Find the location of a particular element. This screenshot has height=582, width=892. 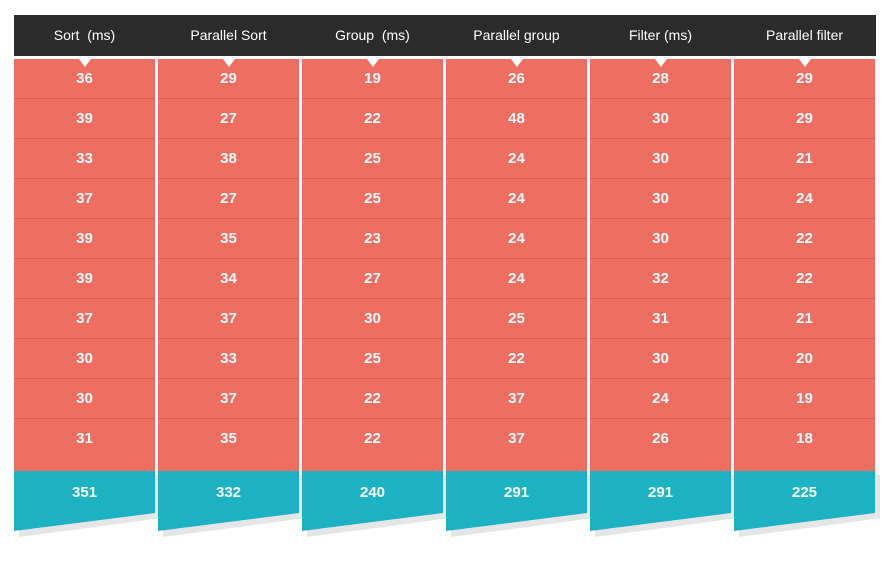

column-body-parallel-group: 26 48 24 24 24 24 25 22 37 37 is located at coordinates (516, 265).